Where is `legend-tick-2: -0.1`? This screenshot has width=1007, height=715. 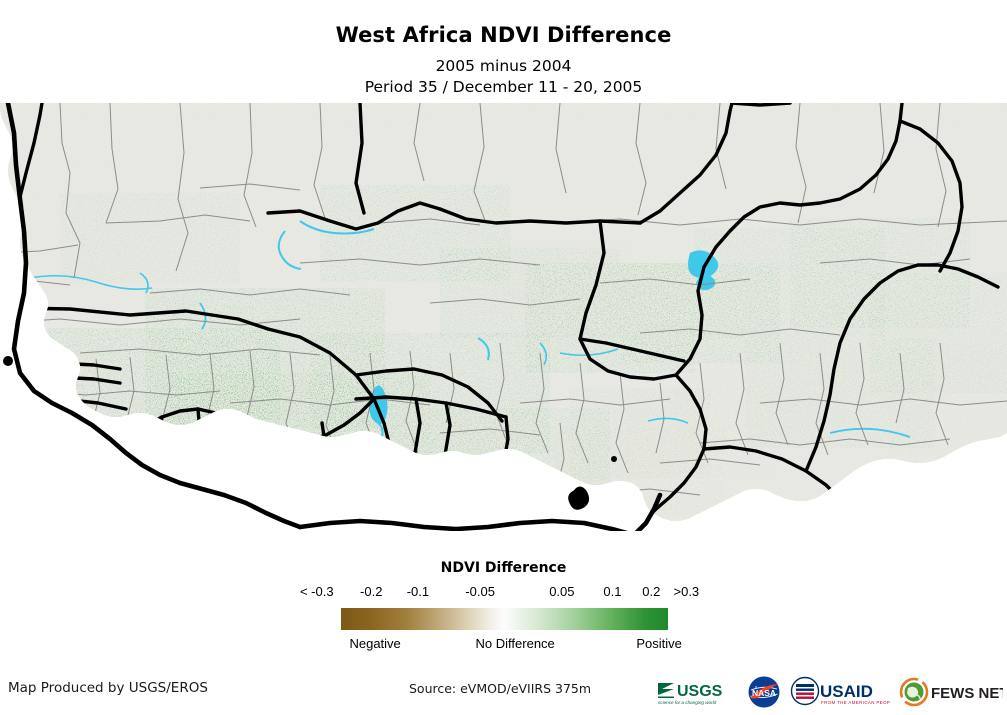
legend-tick-2: -0.1 is located at coordinates (418, 591).